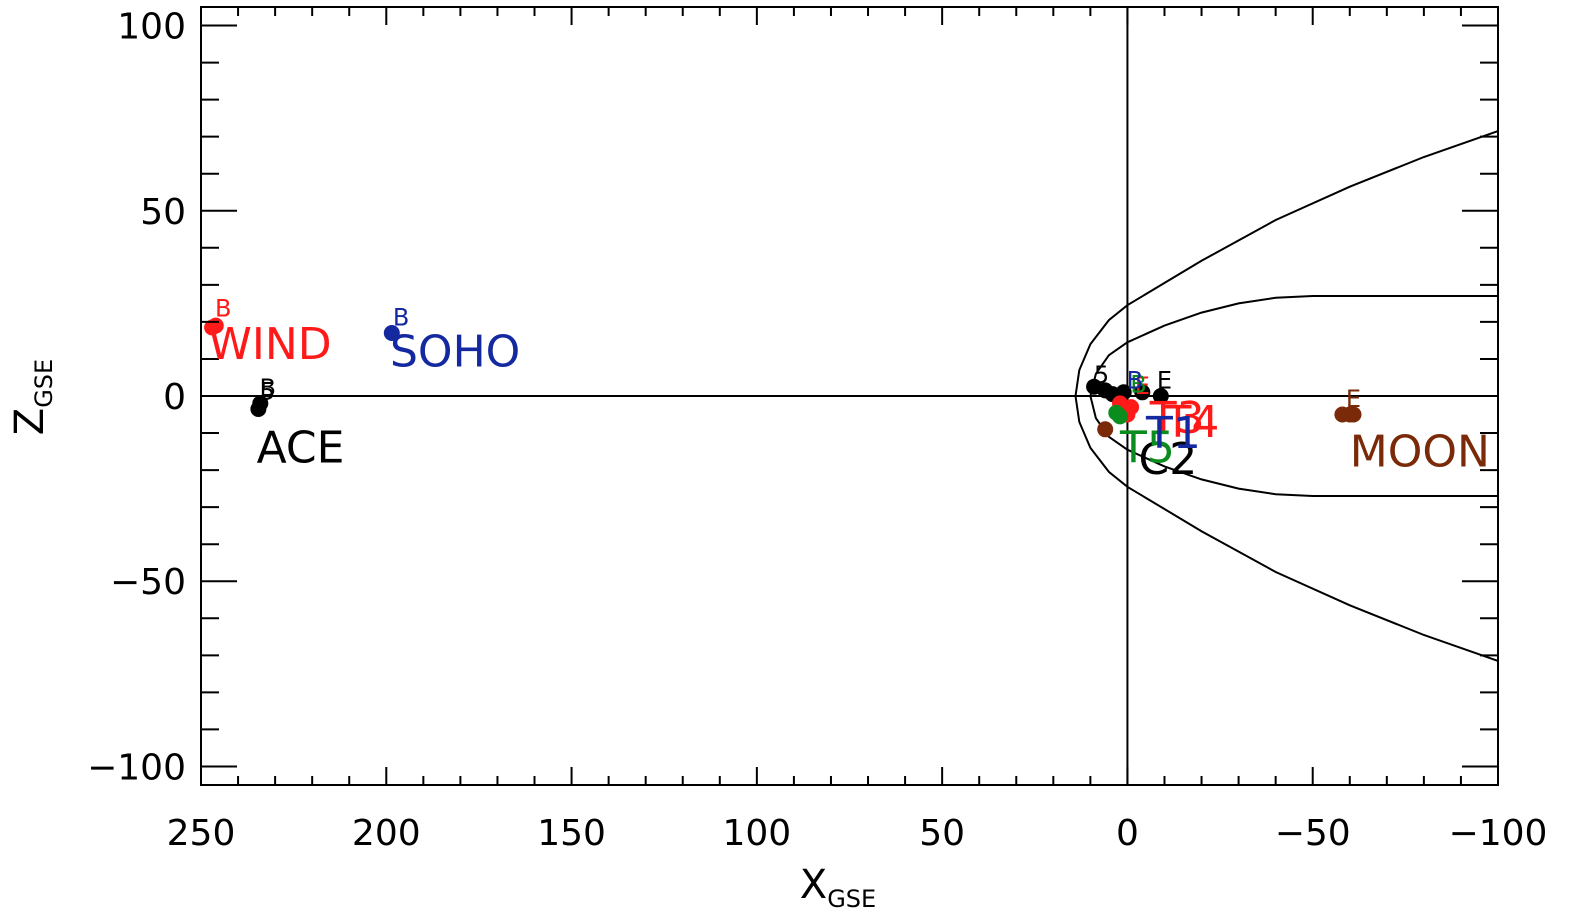 Image resolution: width=1586 pixels, height=924 pixels. Describe the element at coordinates (136, 767) in the screenshot. I see `y-tick-label: −100` at that location.